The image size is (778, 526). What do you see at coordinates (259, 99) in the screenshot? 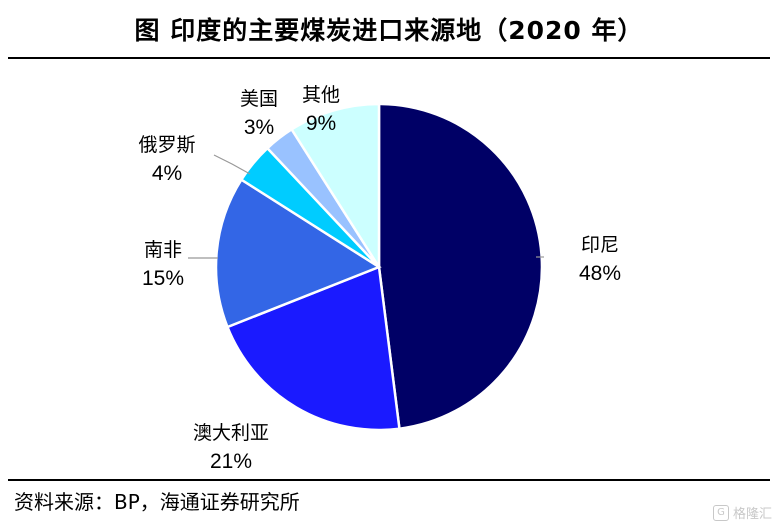
I see `slice-label-4: 美国` at bounding box center [259, 99].